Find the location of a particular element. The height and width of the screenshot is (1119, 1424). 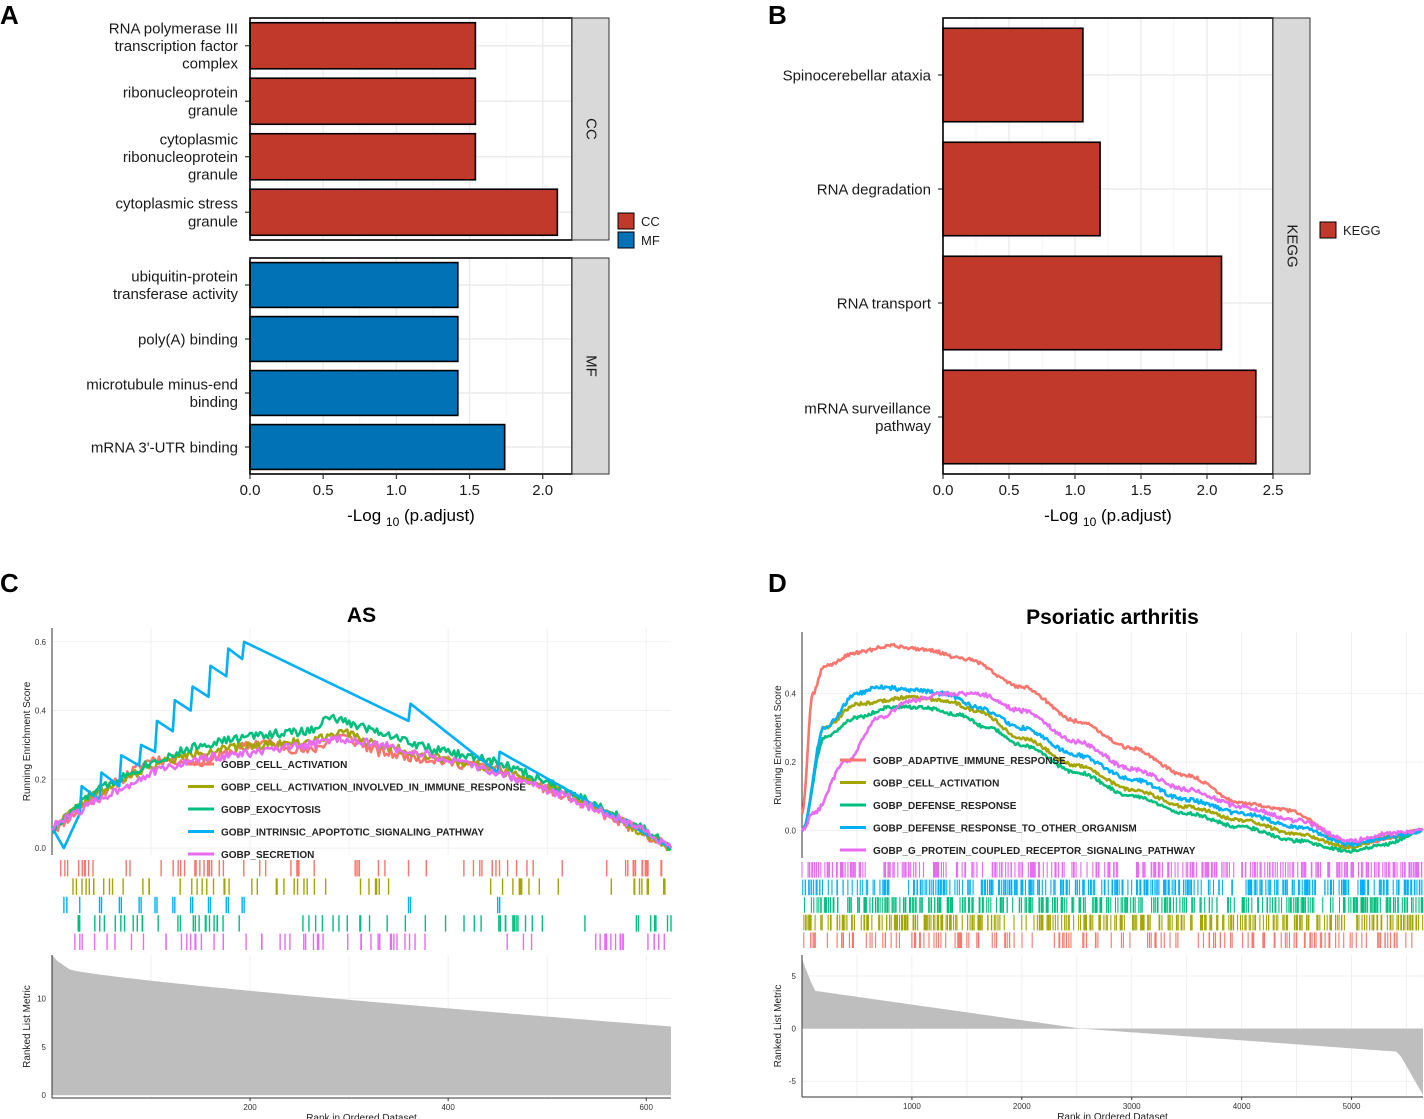

y-tick-label: -5 is located at coordinates (793, 1081).